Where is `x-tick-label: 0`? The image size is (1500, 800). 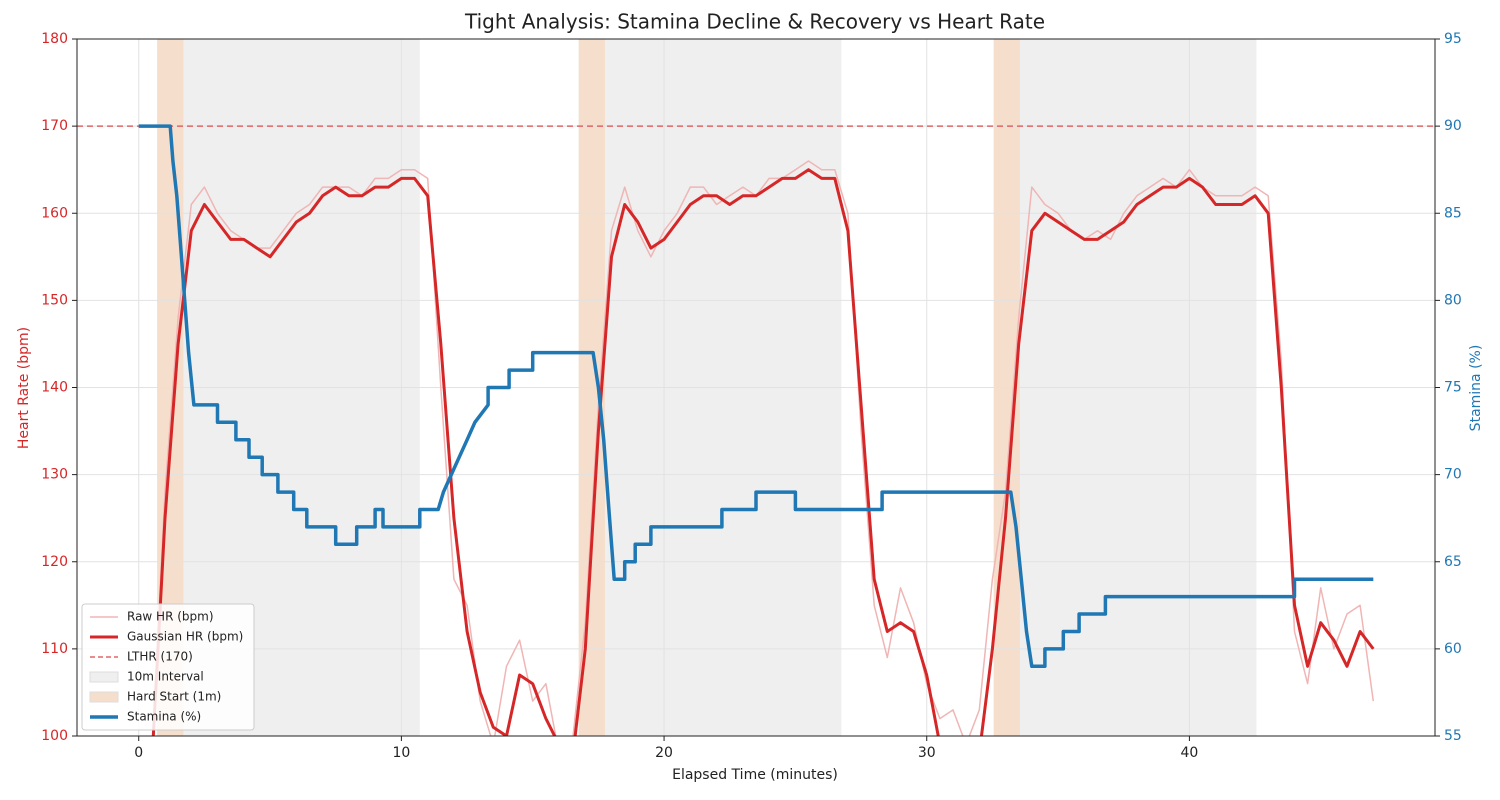
x-tick-label: 0 is located at coordinates (138, 753).